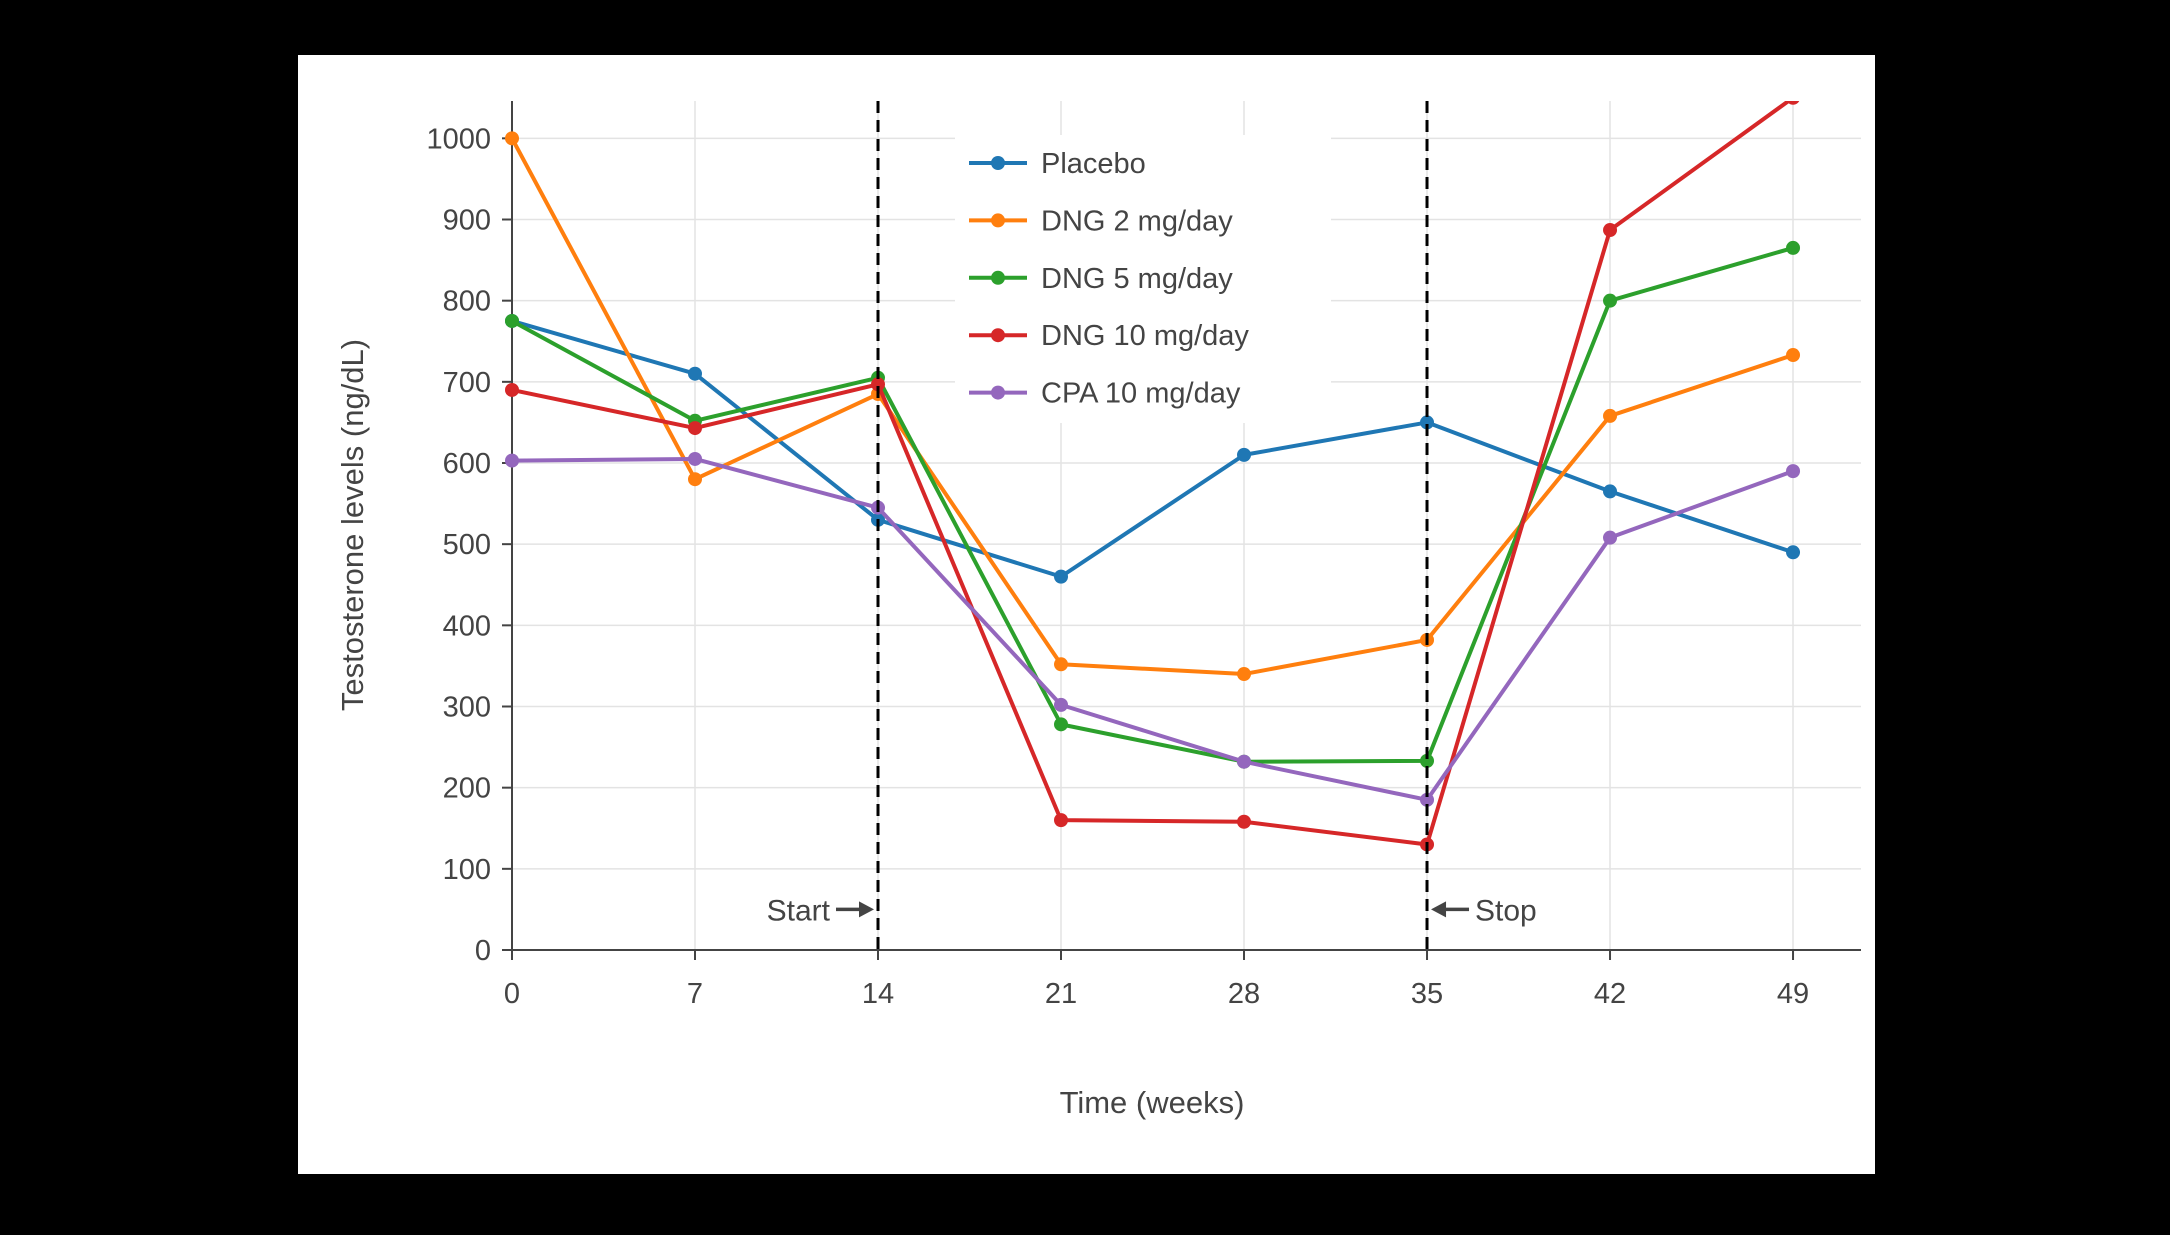 This screenshot has width=2170, height=1235. I want to click on x-tick-label: 49, so click(1793, 994).